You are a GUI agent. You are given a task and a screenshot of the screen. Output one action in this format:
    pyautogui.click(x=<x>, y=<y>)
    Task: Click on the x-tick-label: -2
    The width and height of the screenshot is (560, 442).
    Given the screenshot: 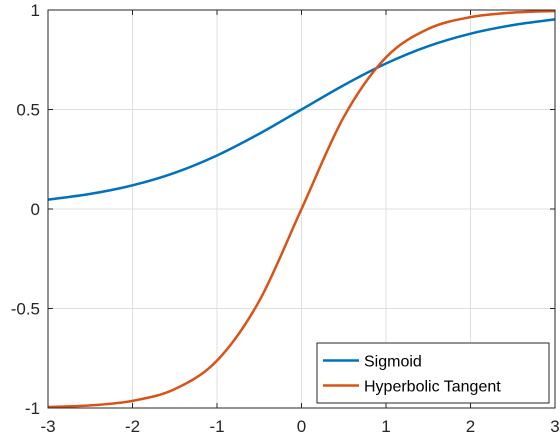 What is the action you would take?
    pyautogui.click(x=132, y=426)
    